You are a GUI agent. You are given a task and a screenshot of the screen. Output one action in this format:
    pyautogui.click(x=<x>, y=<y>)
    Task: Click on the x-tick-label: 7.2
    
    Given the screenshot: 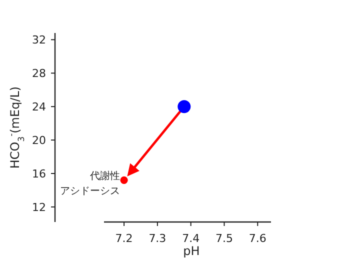 What is the action you would take?
    pyautogui.click(x=124, y=238)
    